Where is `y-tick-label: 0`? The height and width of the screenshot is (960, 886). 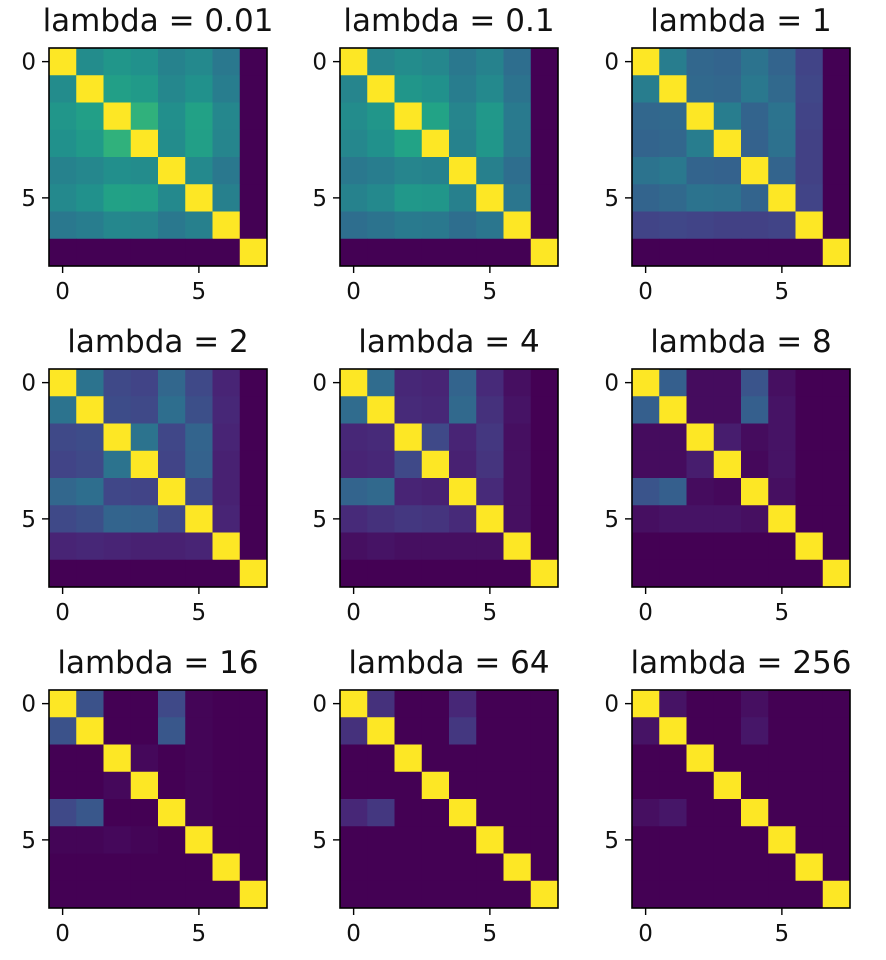
y-tick-label: 0 is located at coordinates (611, 63).